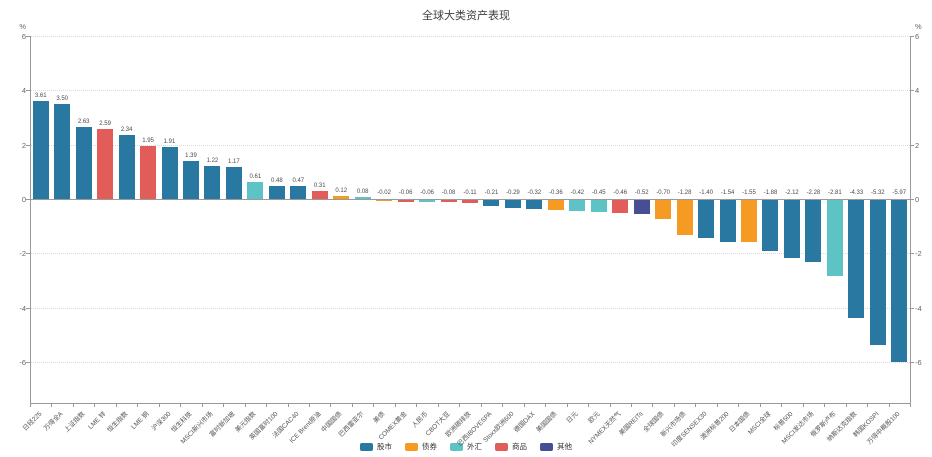 This screenshot has width=932, height=457. Describe the element at coordinates (276, 192) in the screenshot. I see `bar-英国富时100` at that location.